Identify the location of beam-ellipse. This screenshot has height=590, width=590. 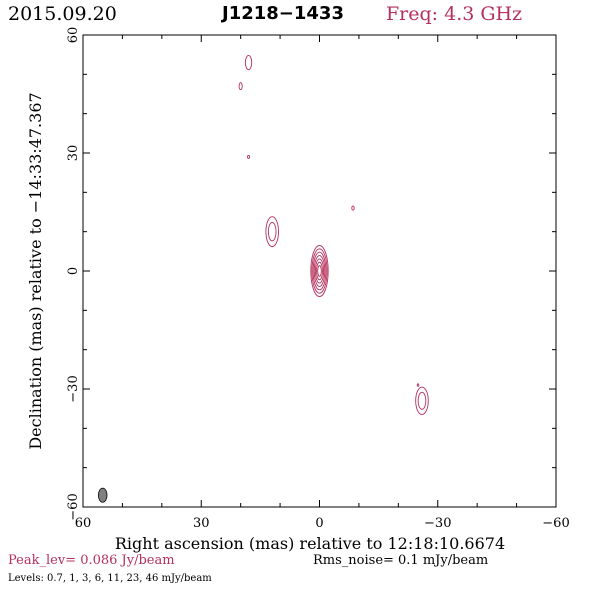
(102, 495).